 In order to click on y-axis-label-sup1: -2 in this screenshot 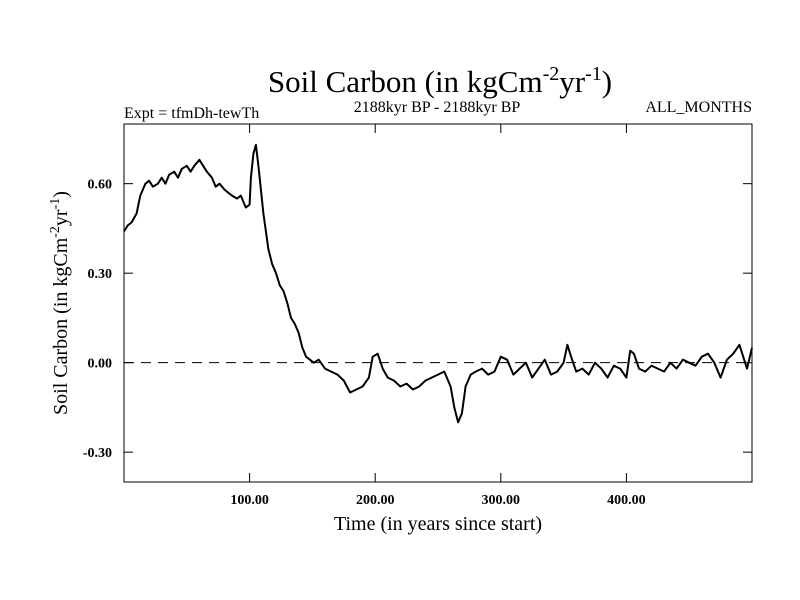, I will do `click(55, 232)`.